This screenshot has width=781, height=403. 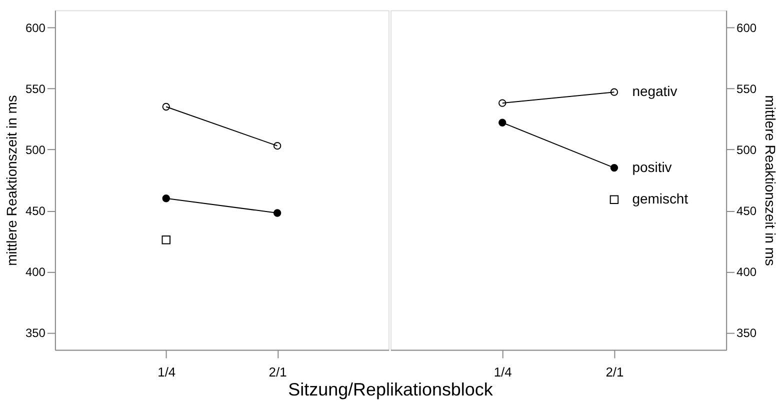 What do you see at coordinates (660, 198) in the screenshot?
I see `series-label: gemischt` at bounding box center [660, 198].